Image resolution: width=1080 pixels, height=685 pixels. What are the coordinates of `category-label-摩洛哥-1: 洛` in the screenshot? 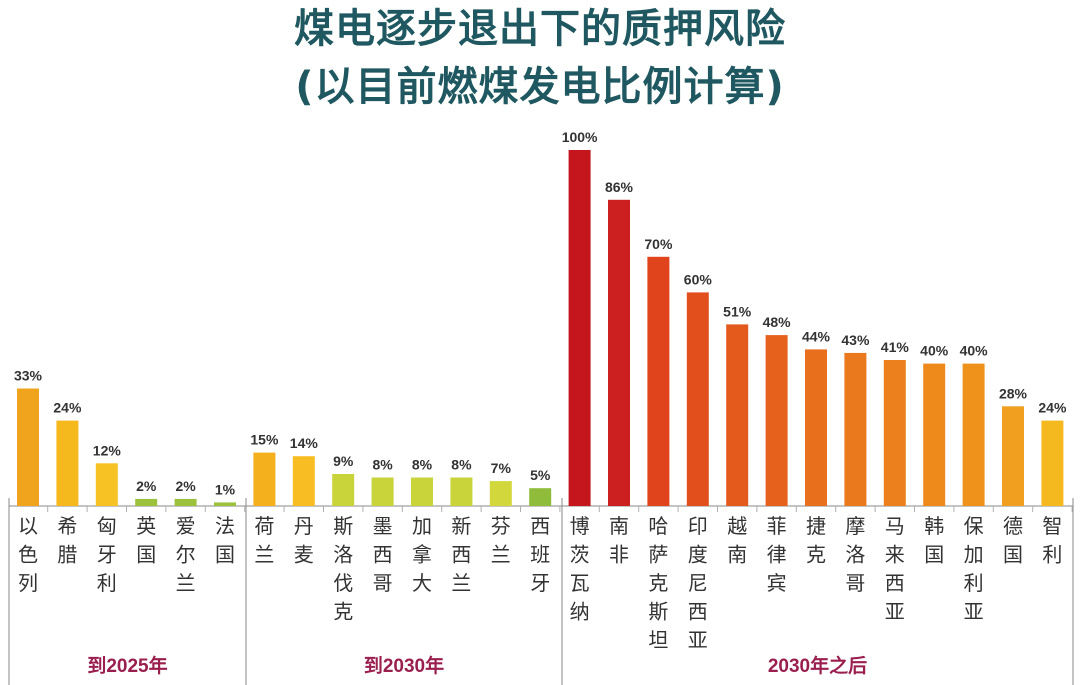 It's located at (855, 555).